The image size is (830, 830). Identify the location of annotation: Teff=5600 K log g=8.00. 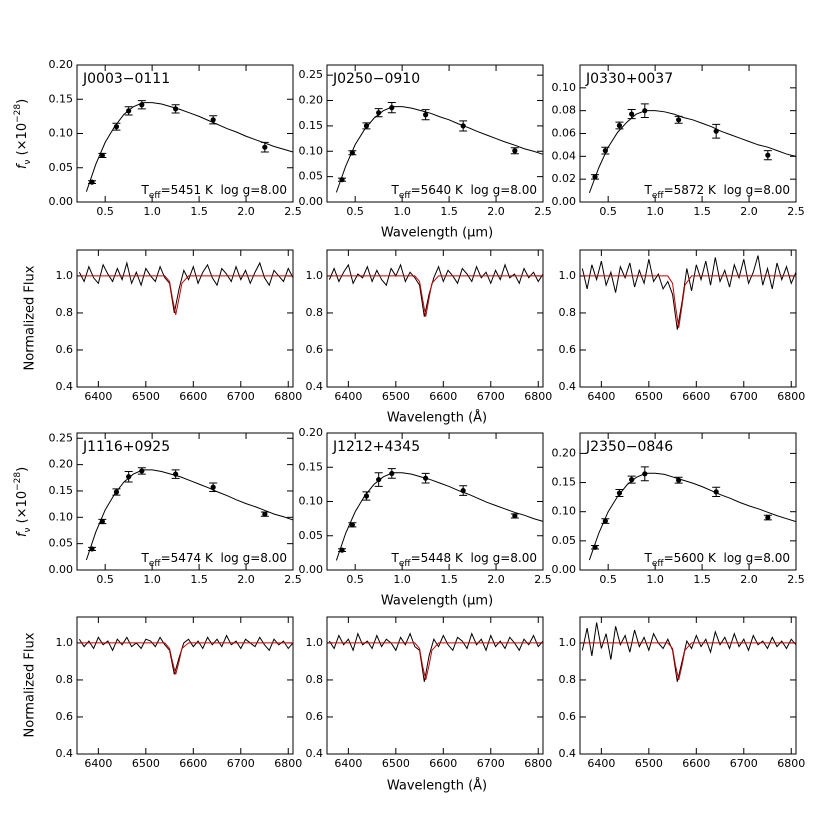
(717, 560).